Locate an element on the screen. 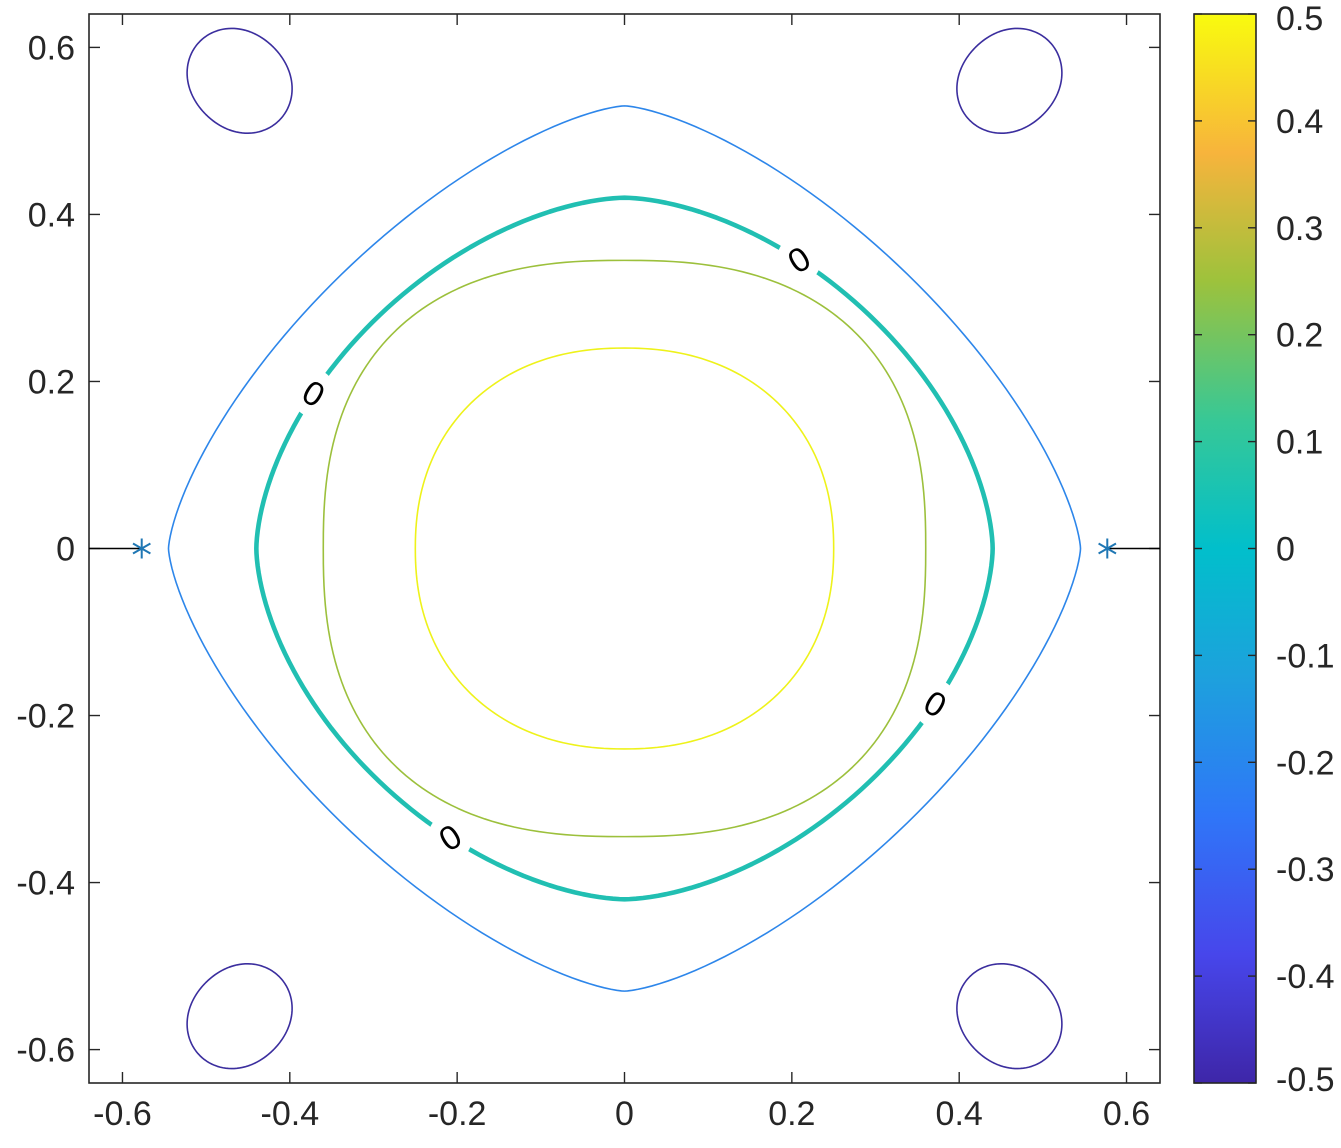  colorbar-gradient is located at coordinates (1225, 548).